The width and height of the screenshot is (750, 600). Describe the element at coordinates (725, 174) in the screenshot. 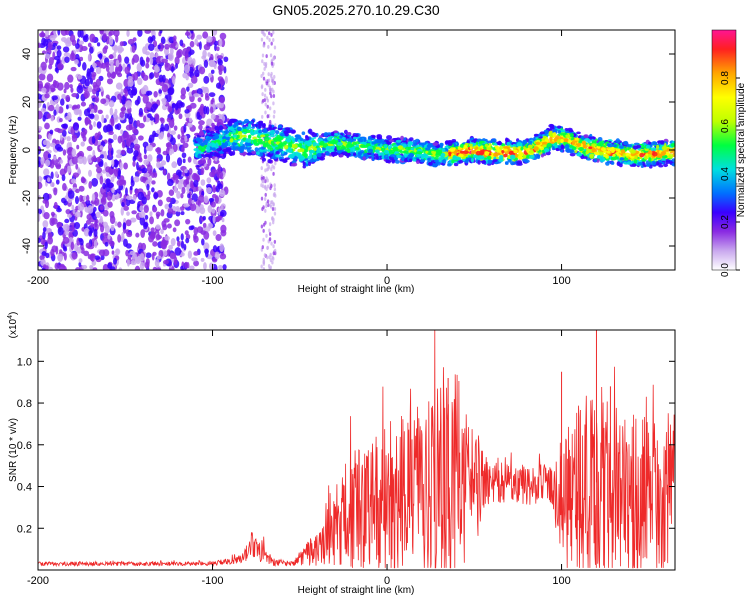

I see `colorbar-tick-label: 0.4` at that location.